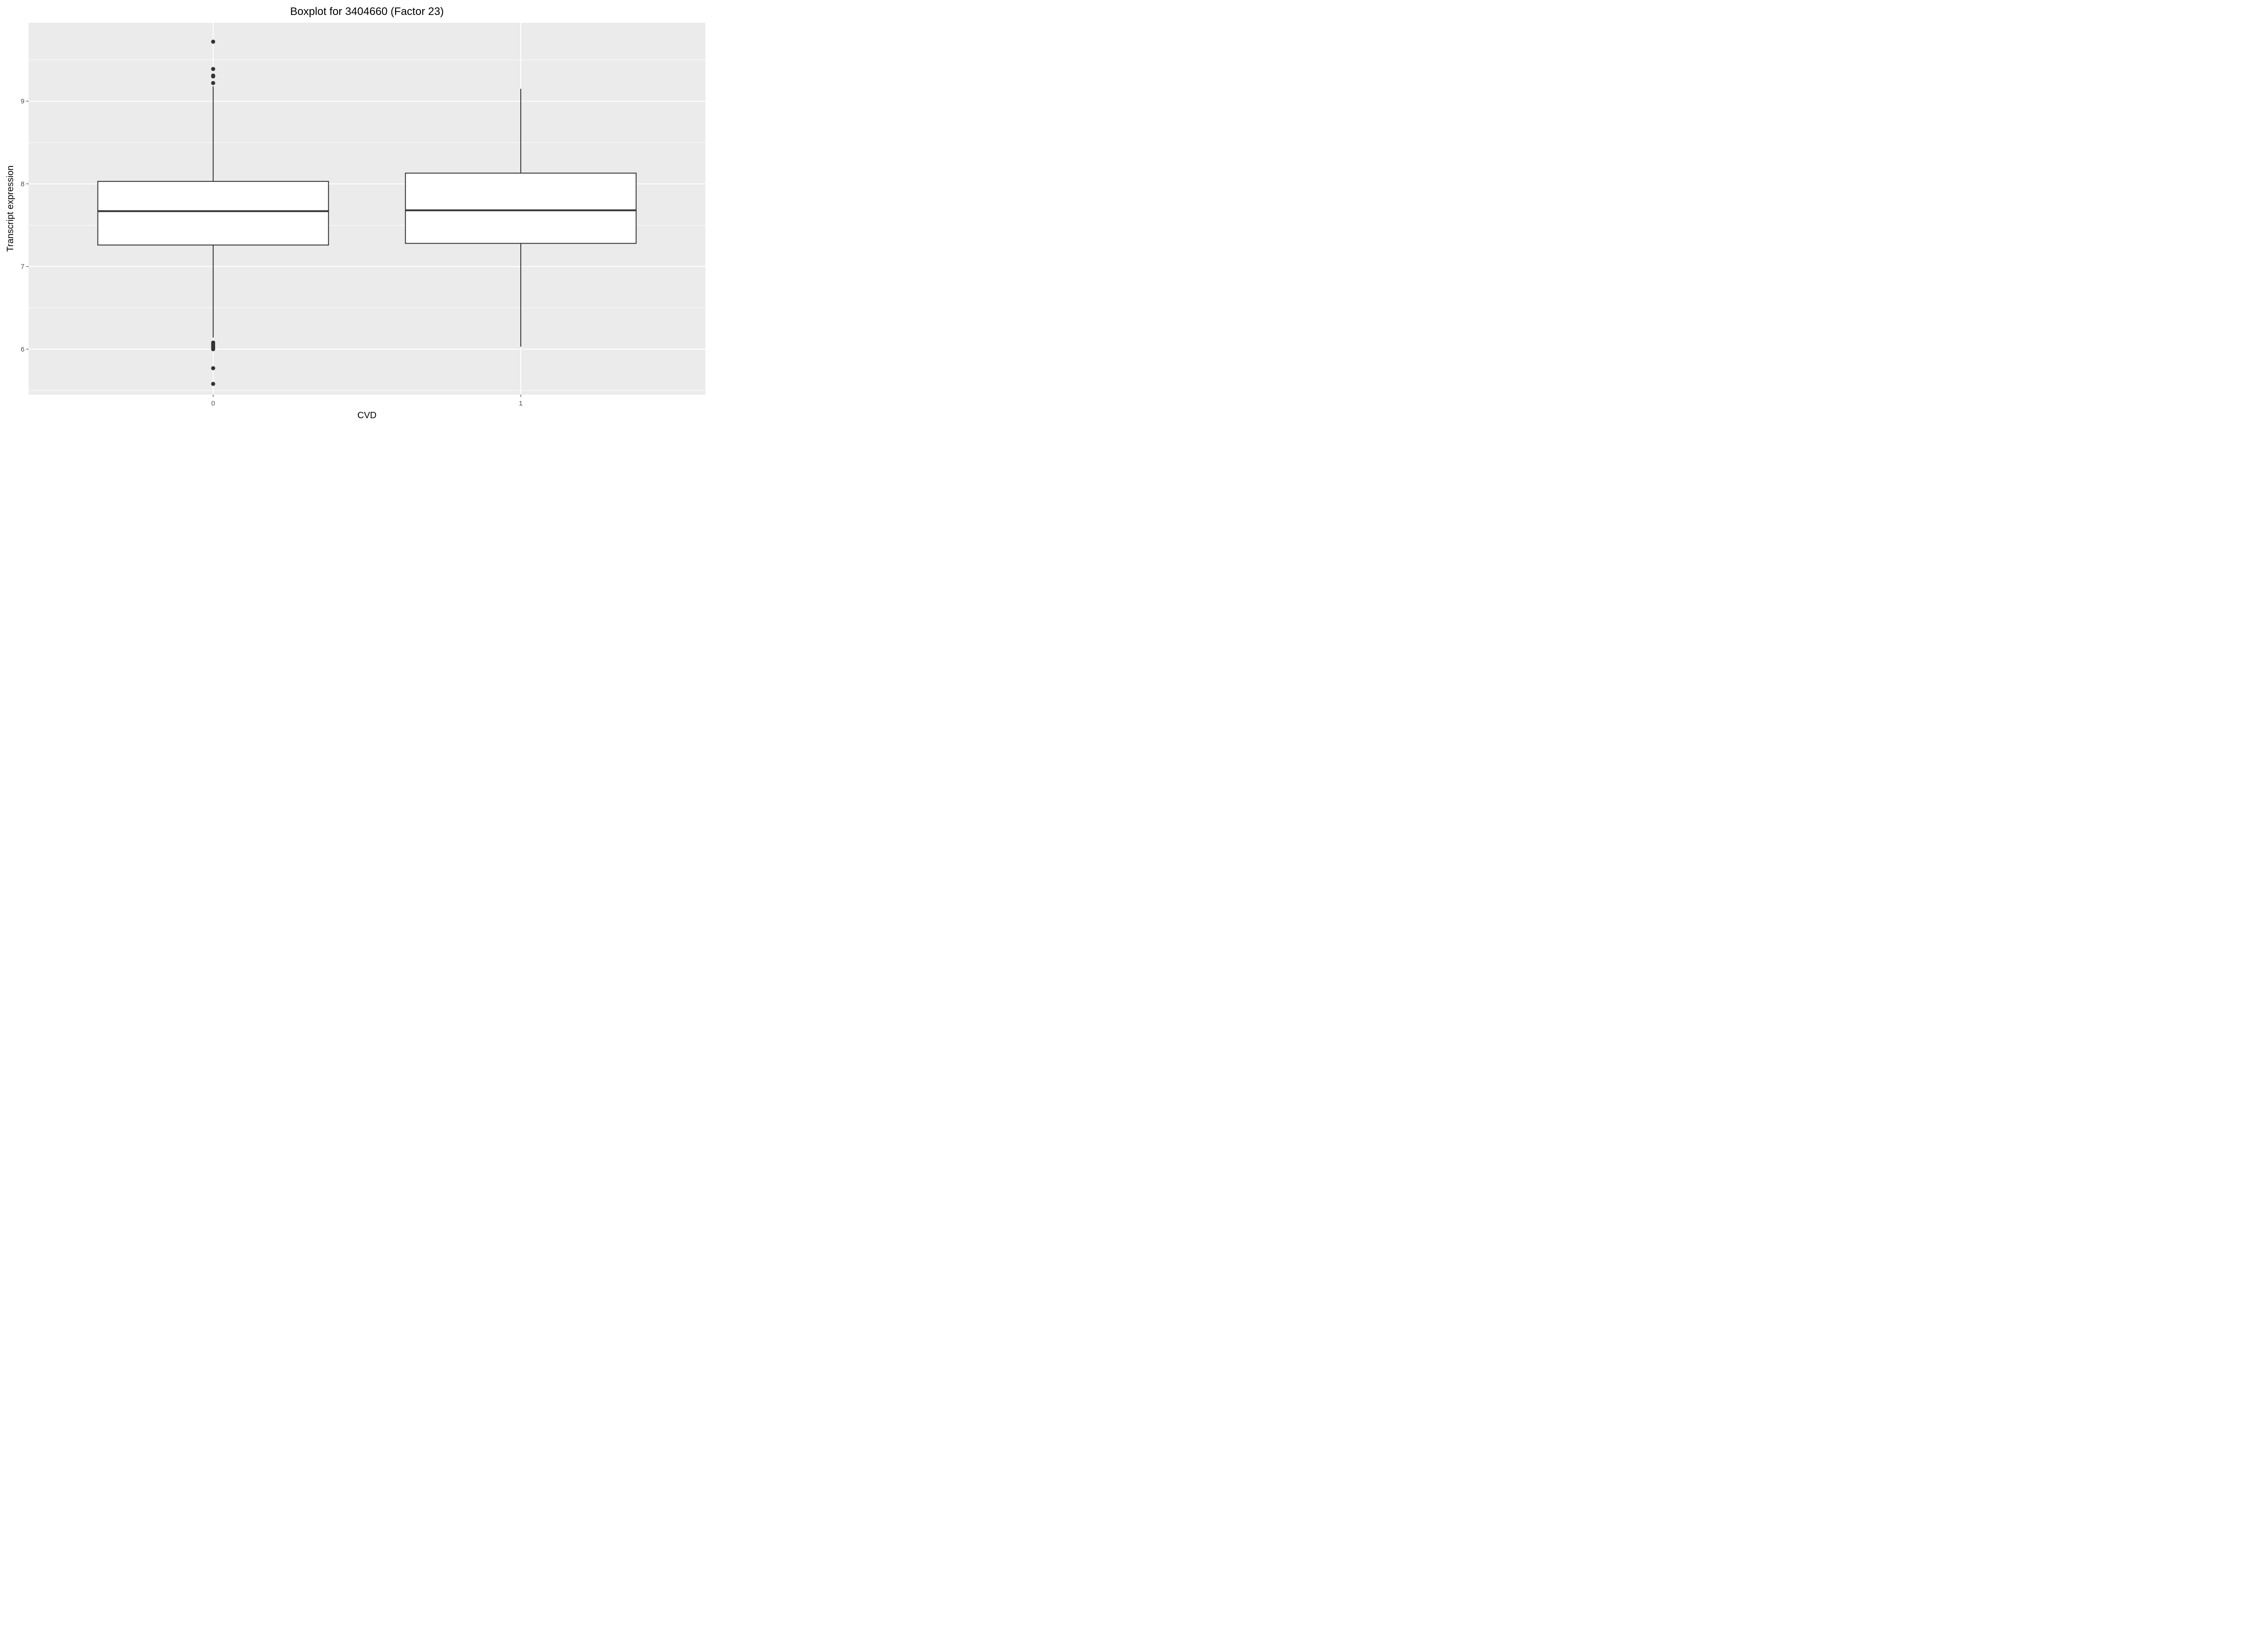 The image size is (2268, 1633). I want to click on y-tick-label: 6, so click(23, 349).